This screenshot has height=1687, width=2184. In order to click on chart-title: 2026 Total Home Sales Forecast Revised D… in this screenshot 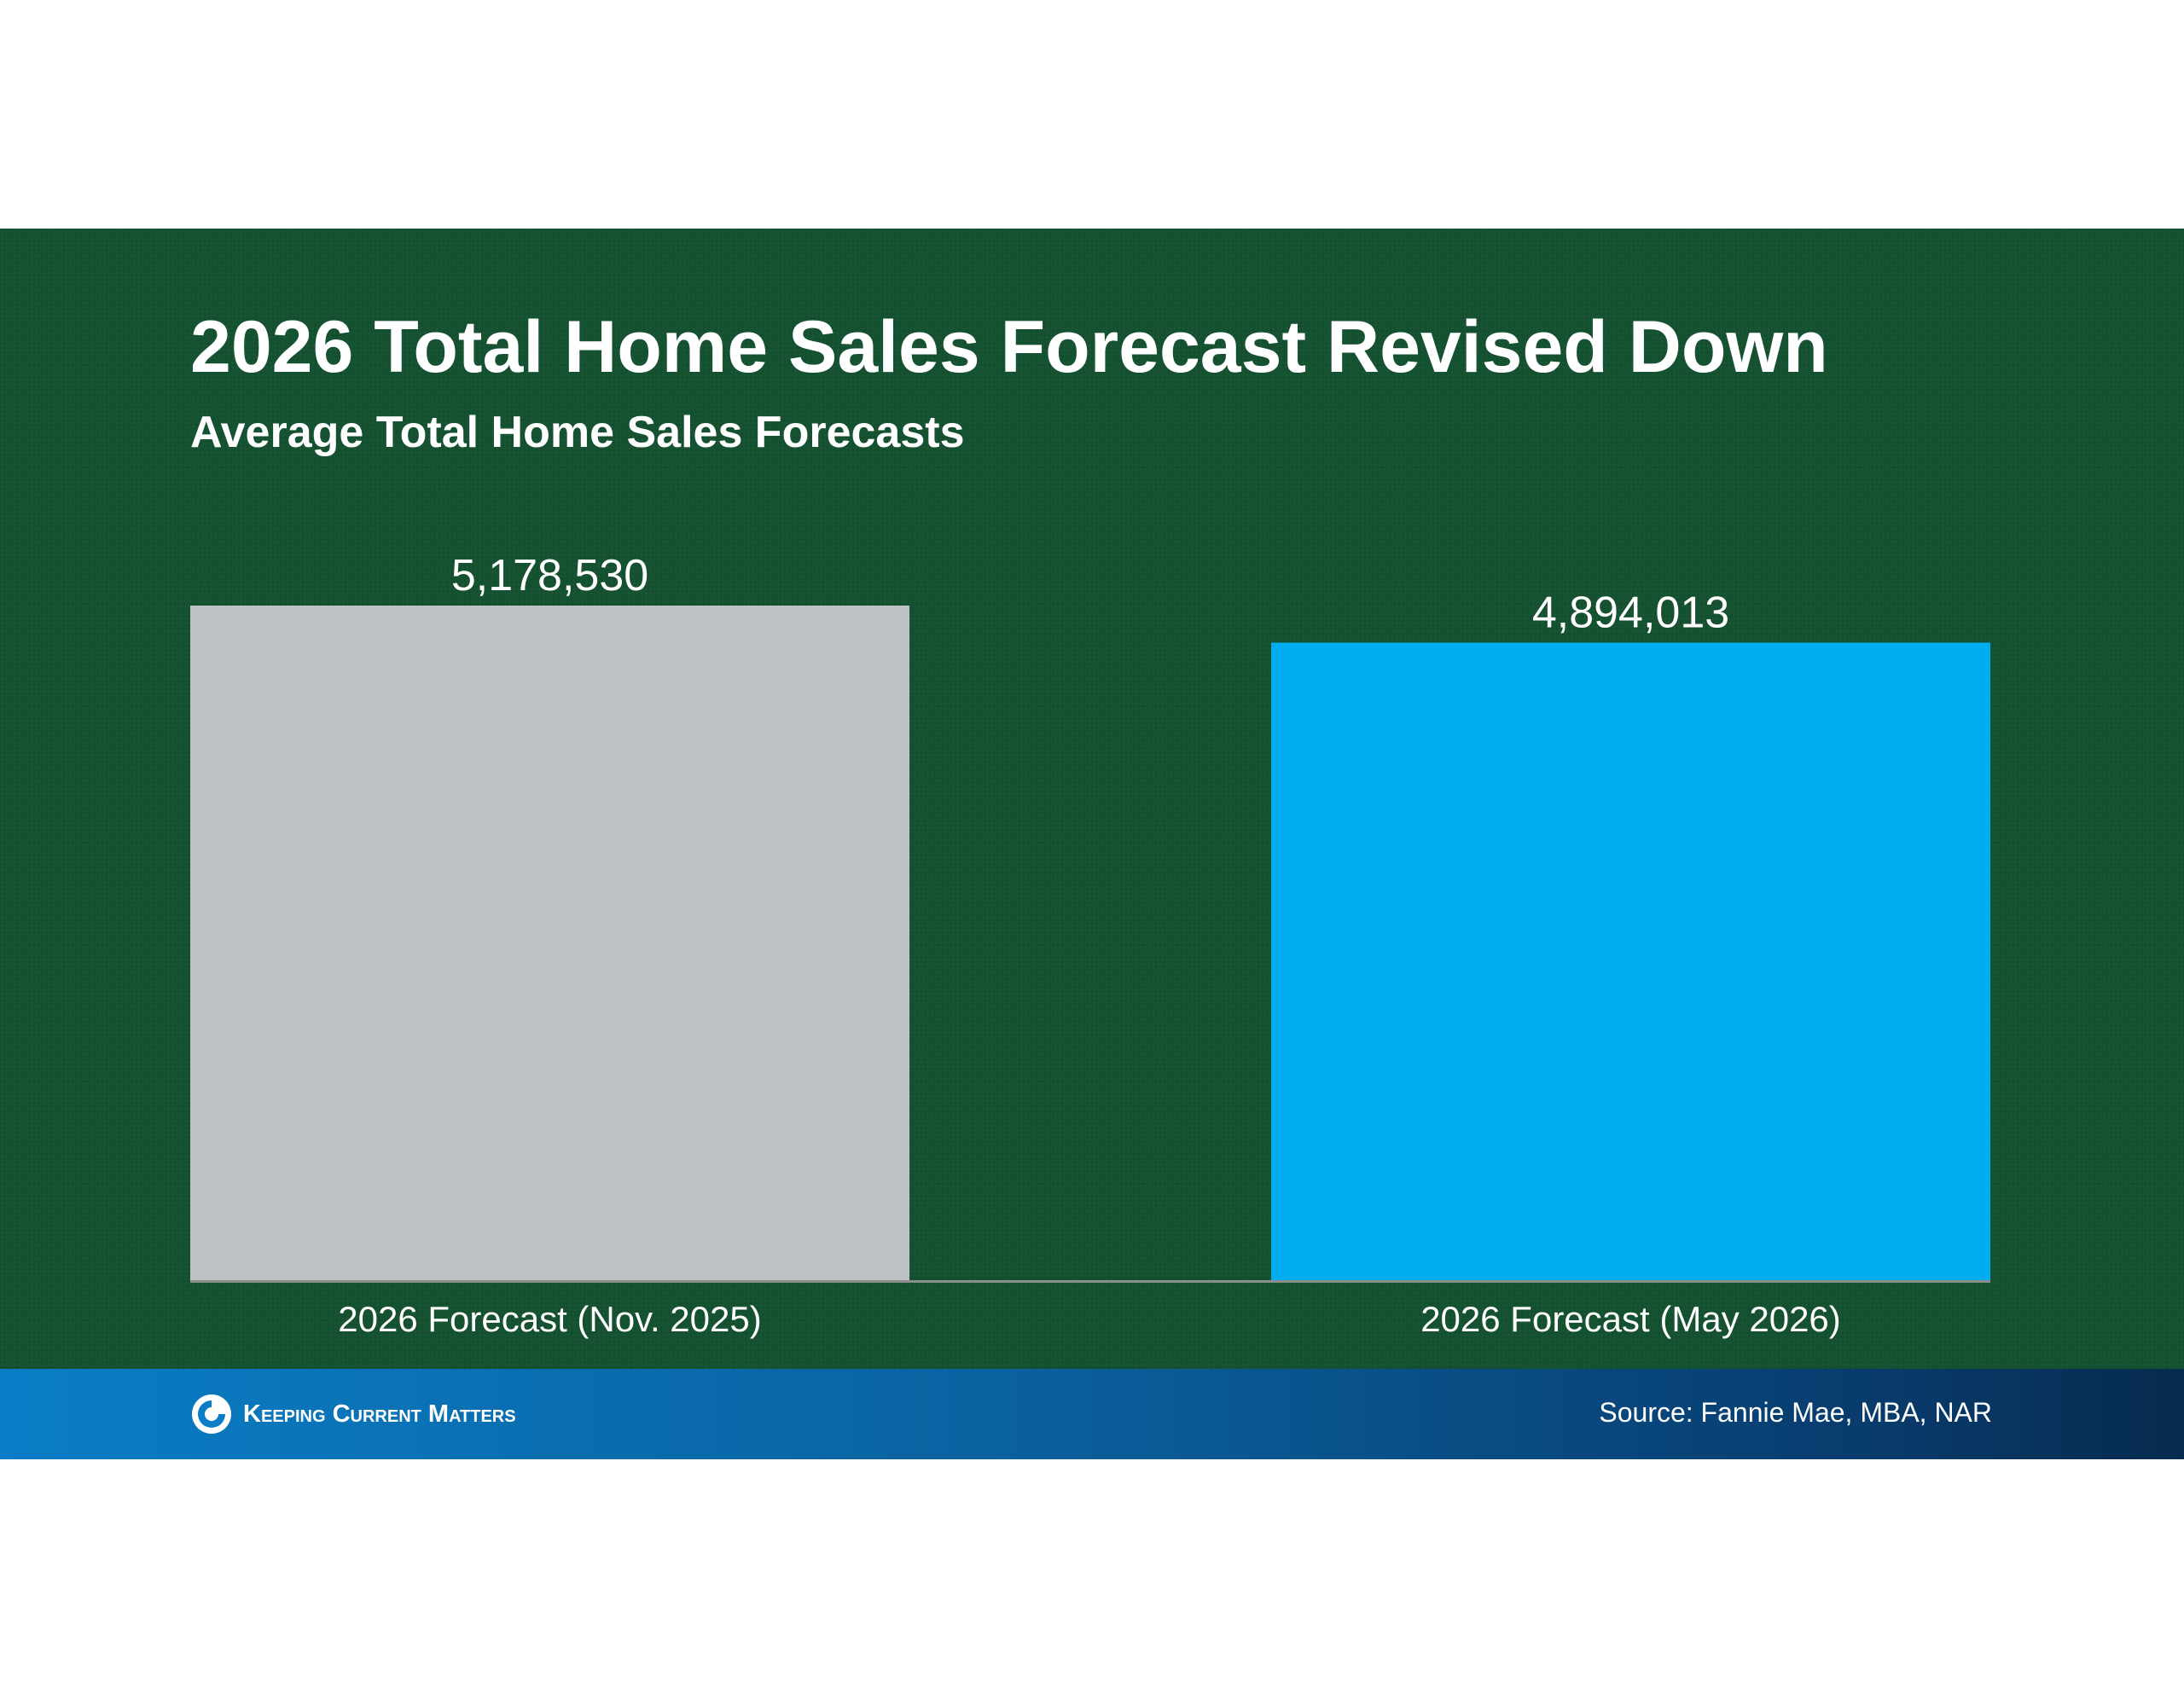, I will do `click(1009, 347)`.